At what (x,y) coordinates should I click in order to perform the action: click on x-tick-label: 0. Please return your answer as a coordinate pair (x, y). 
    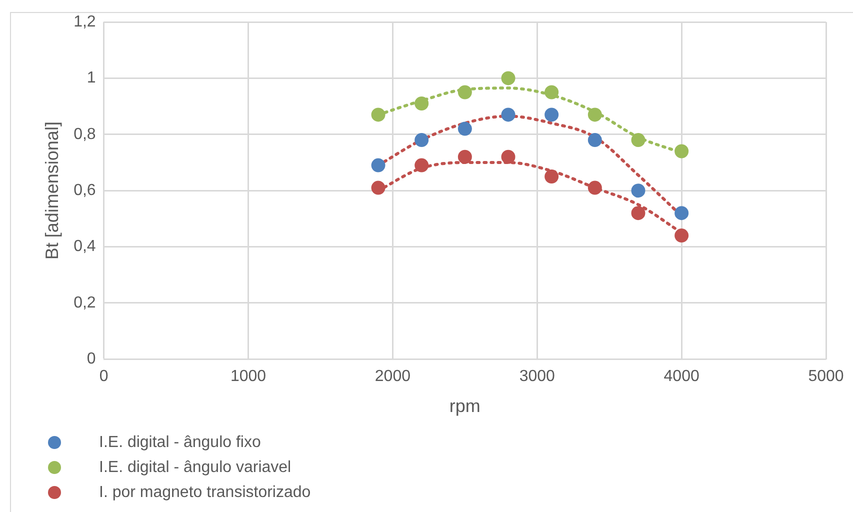
    Looking at the image, I should click on (103, 377).